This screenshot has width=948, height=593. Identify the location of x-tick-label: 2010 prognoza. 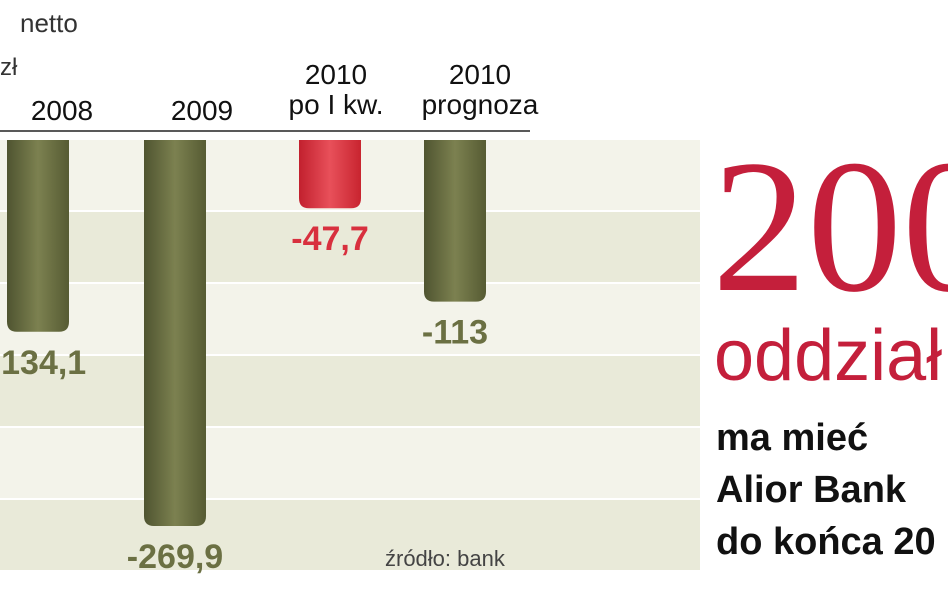
(480, 89).